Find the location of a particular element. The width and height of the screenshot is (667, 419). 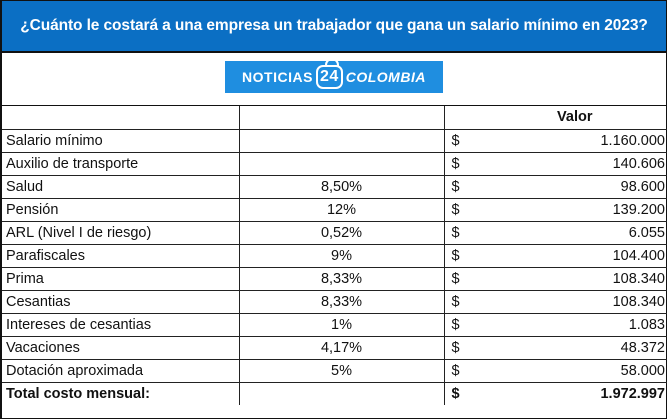

concepto-cell: Intereses de cesantias is located at coordinates (121, 324).